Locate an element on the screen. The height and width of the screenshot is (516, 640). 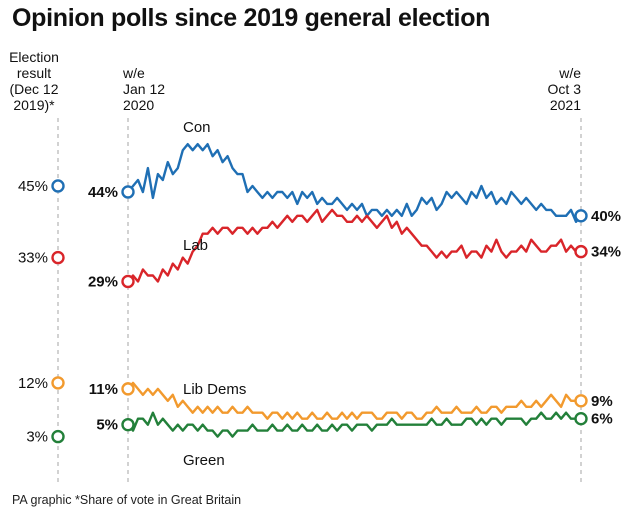
end-marker-libdem is located at coordinates (581, 401).